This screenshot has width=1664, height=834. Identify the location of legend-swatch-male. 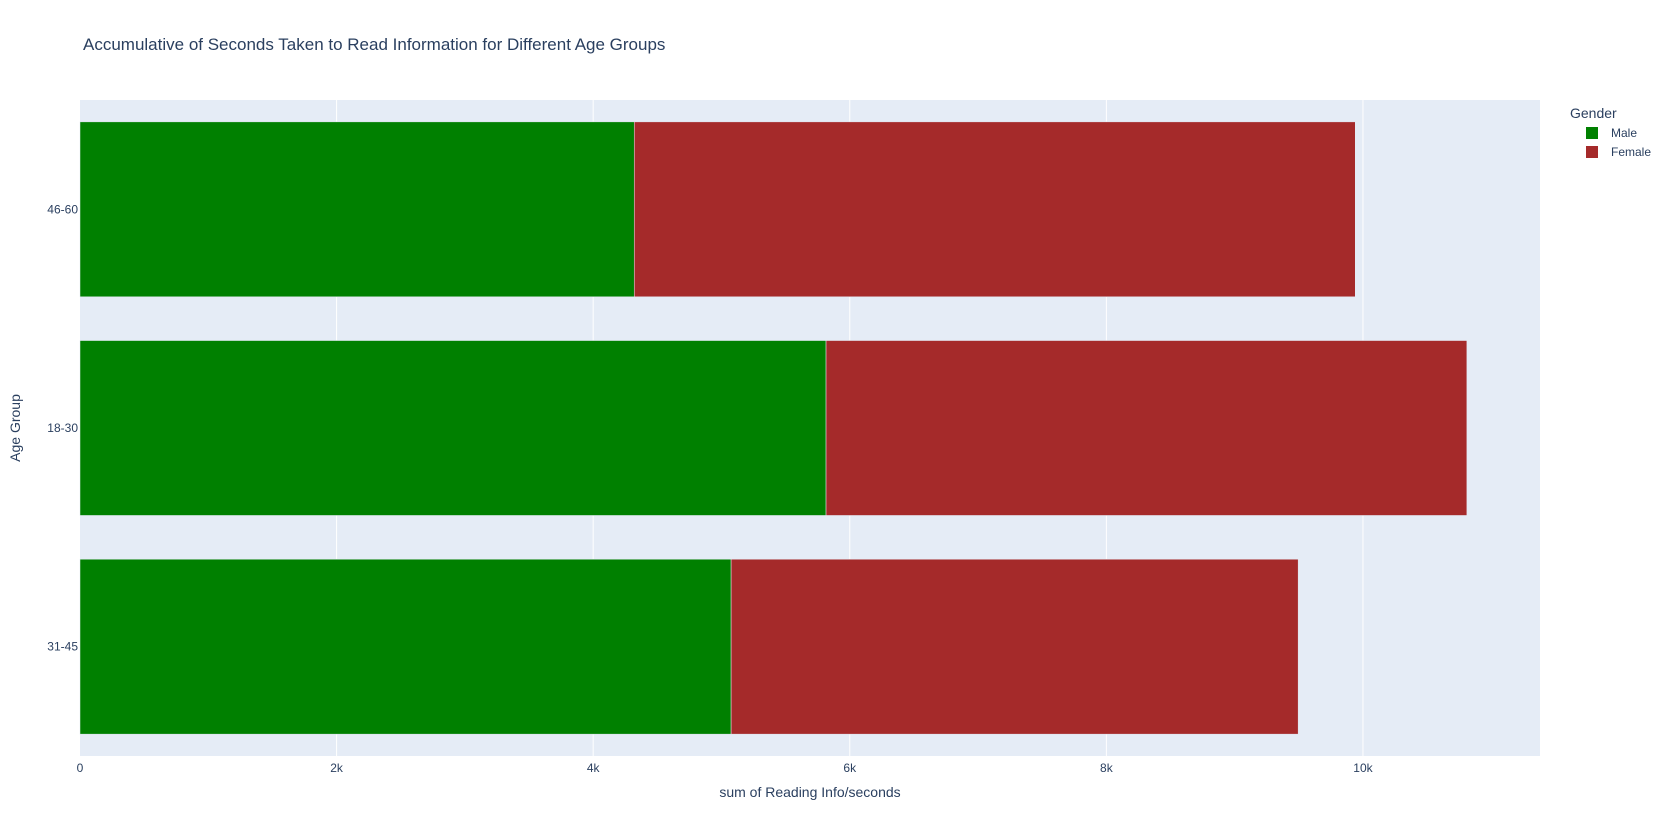
(1592, 133).